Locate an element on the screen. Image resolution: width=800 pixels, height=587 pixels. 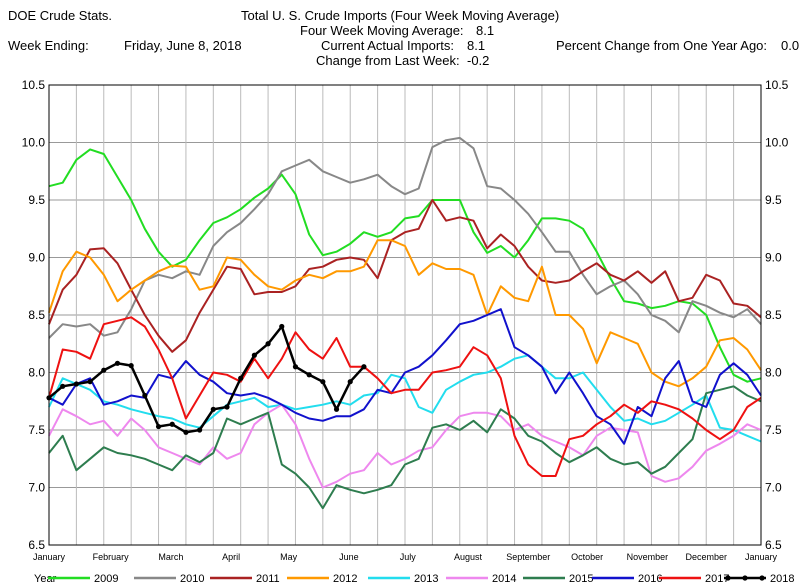
legend-label-2011: 2011 is located at coordinates (268, 579).